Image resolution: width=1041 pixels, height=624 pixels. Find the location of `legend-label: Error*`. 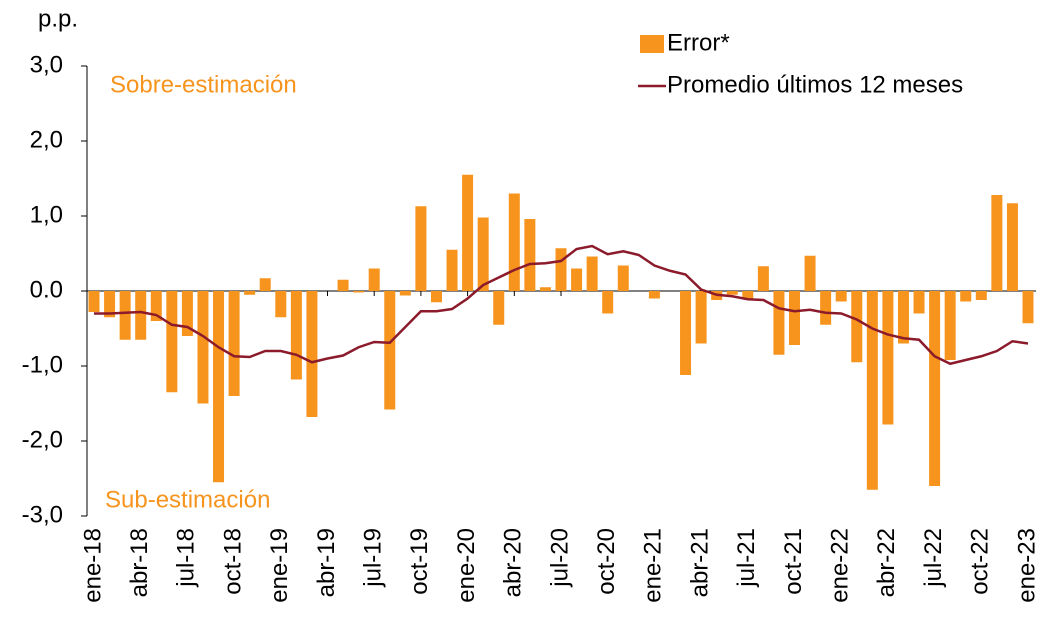

legend-label: Error* is located at coordinates (698, 42).